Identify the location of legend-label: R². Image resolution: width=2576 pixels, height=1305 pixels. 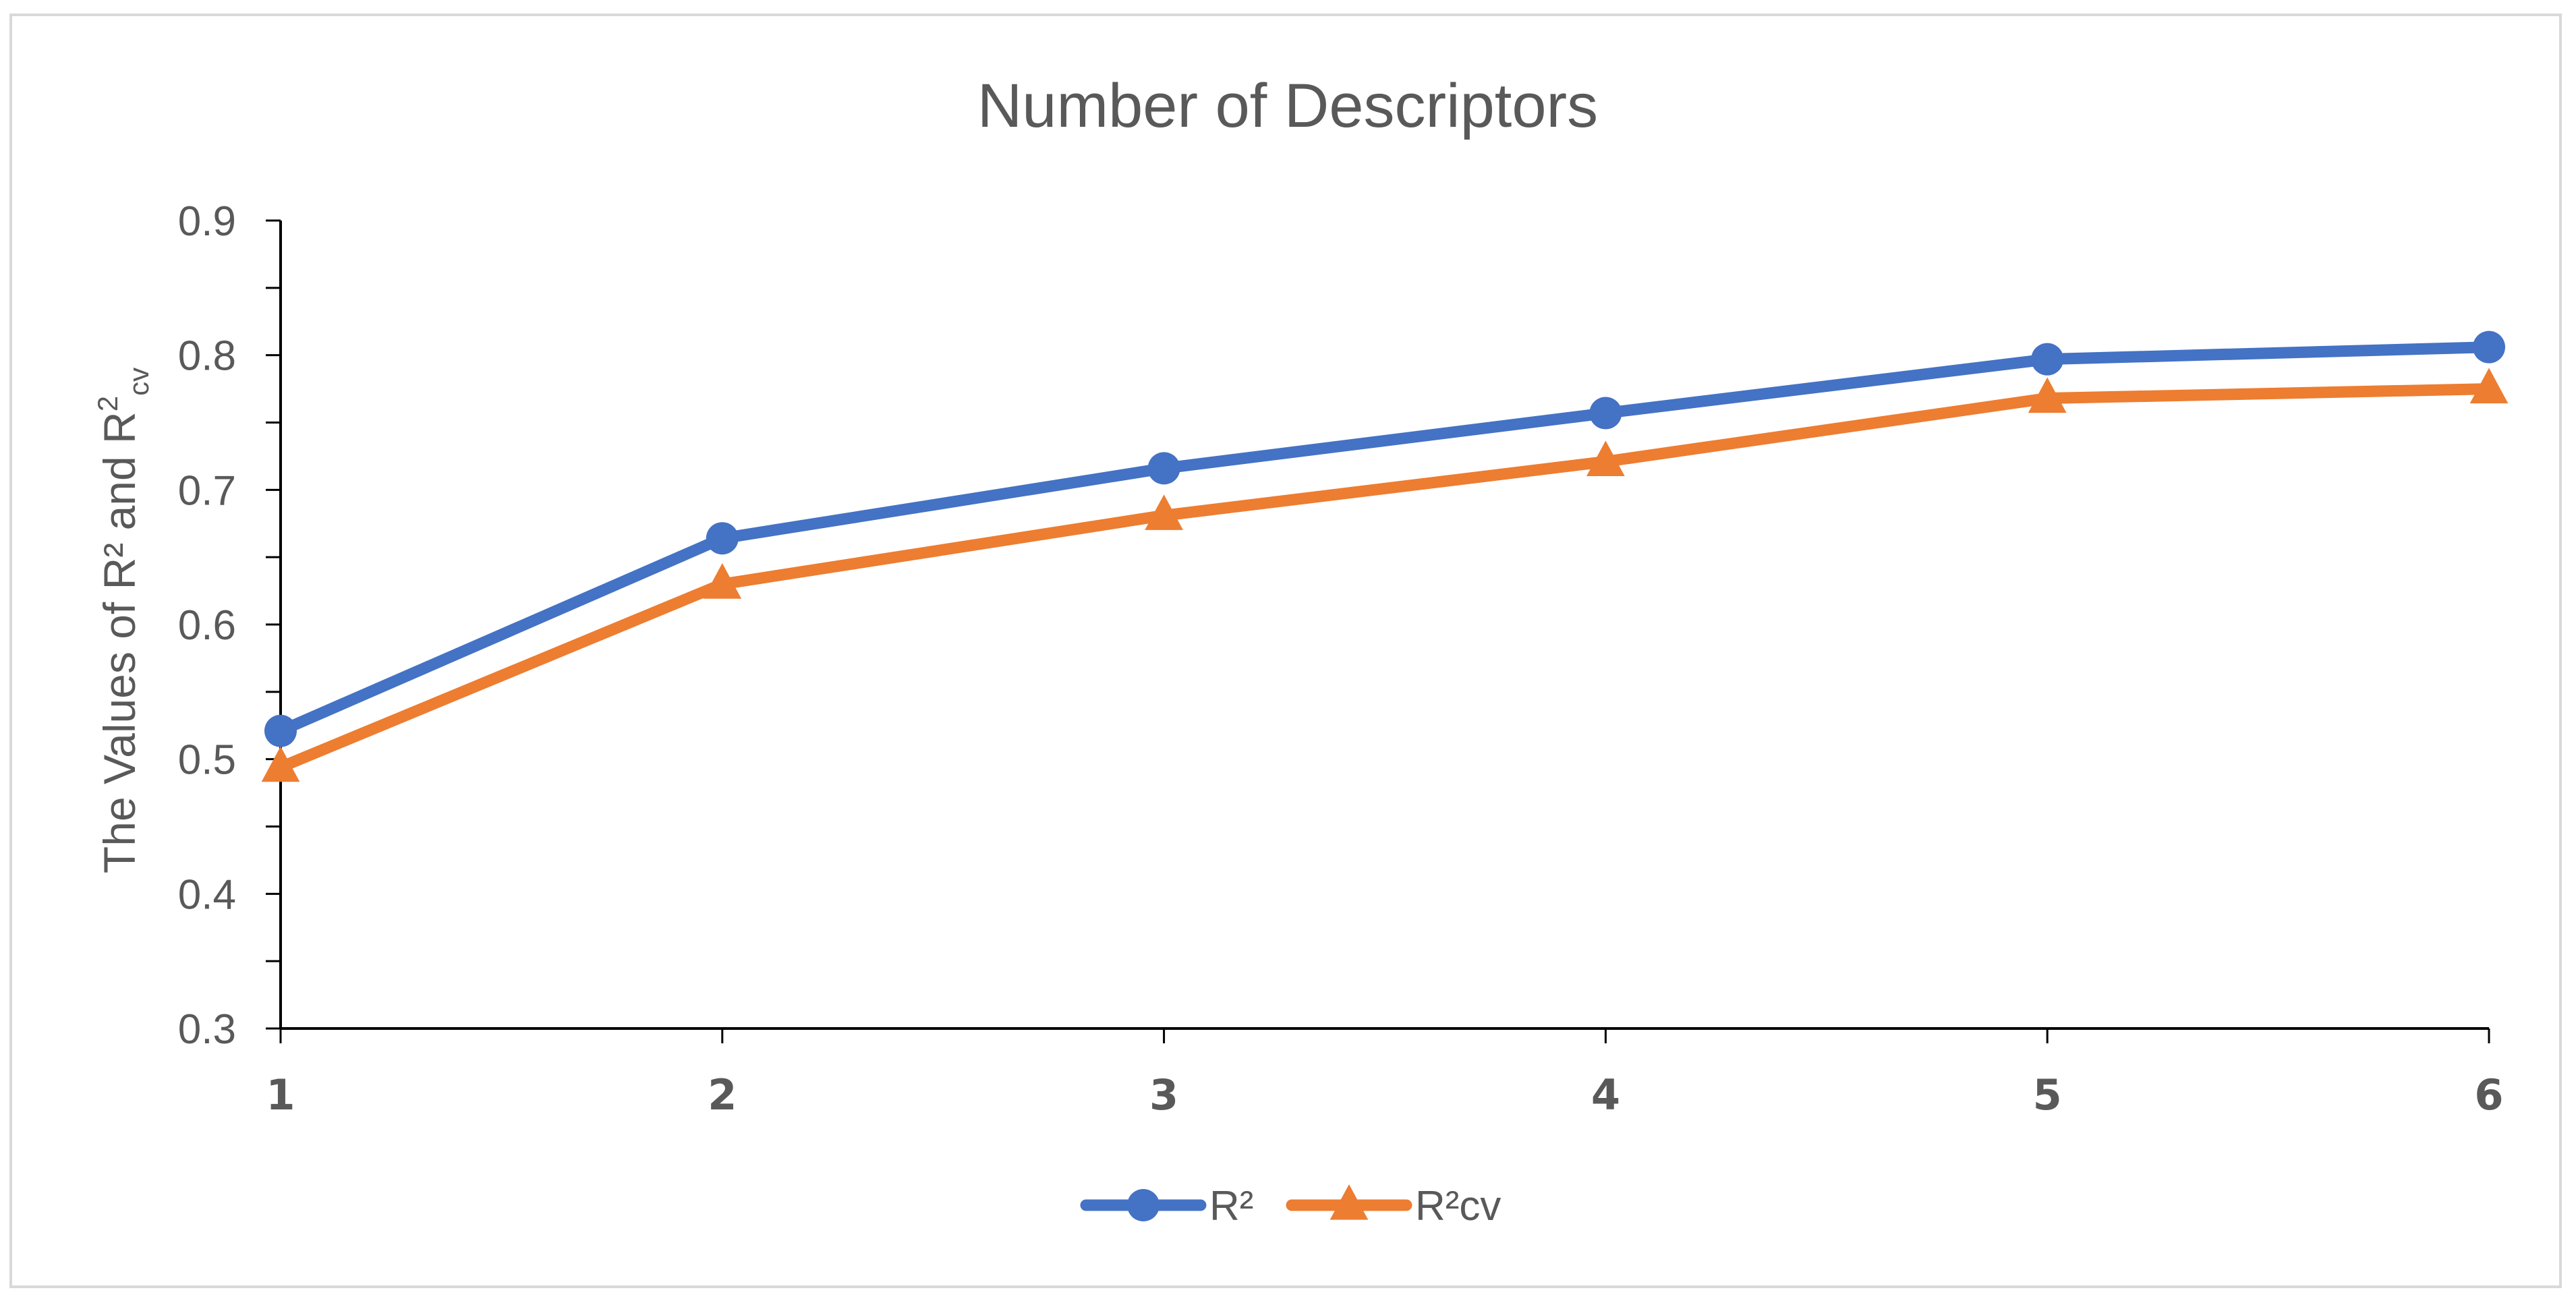
(1231, 1206).